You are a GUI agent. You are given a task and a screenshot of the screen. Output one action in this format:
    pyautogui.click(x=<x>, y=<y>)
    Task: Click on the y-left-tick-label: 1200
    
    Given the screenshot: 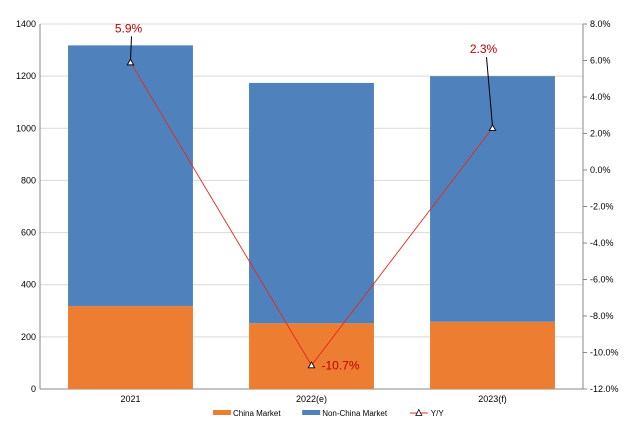 What is the action you would take?
    pyautogui.click(x=26, y=76)
    